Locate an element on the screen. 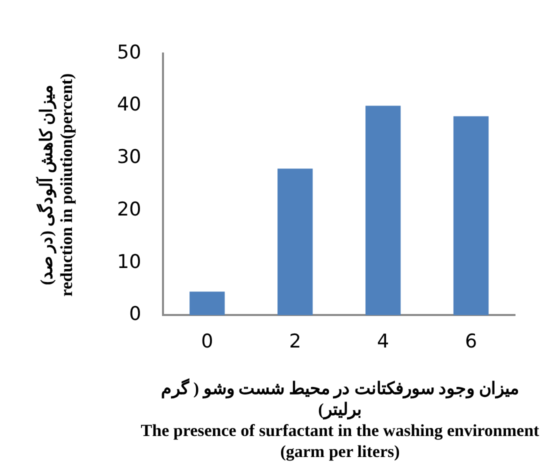 This screenshot has height=463, width=555. y-tick-label: 30 is located at coordinates (129, 157).